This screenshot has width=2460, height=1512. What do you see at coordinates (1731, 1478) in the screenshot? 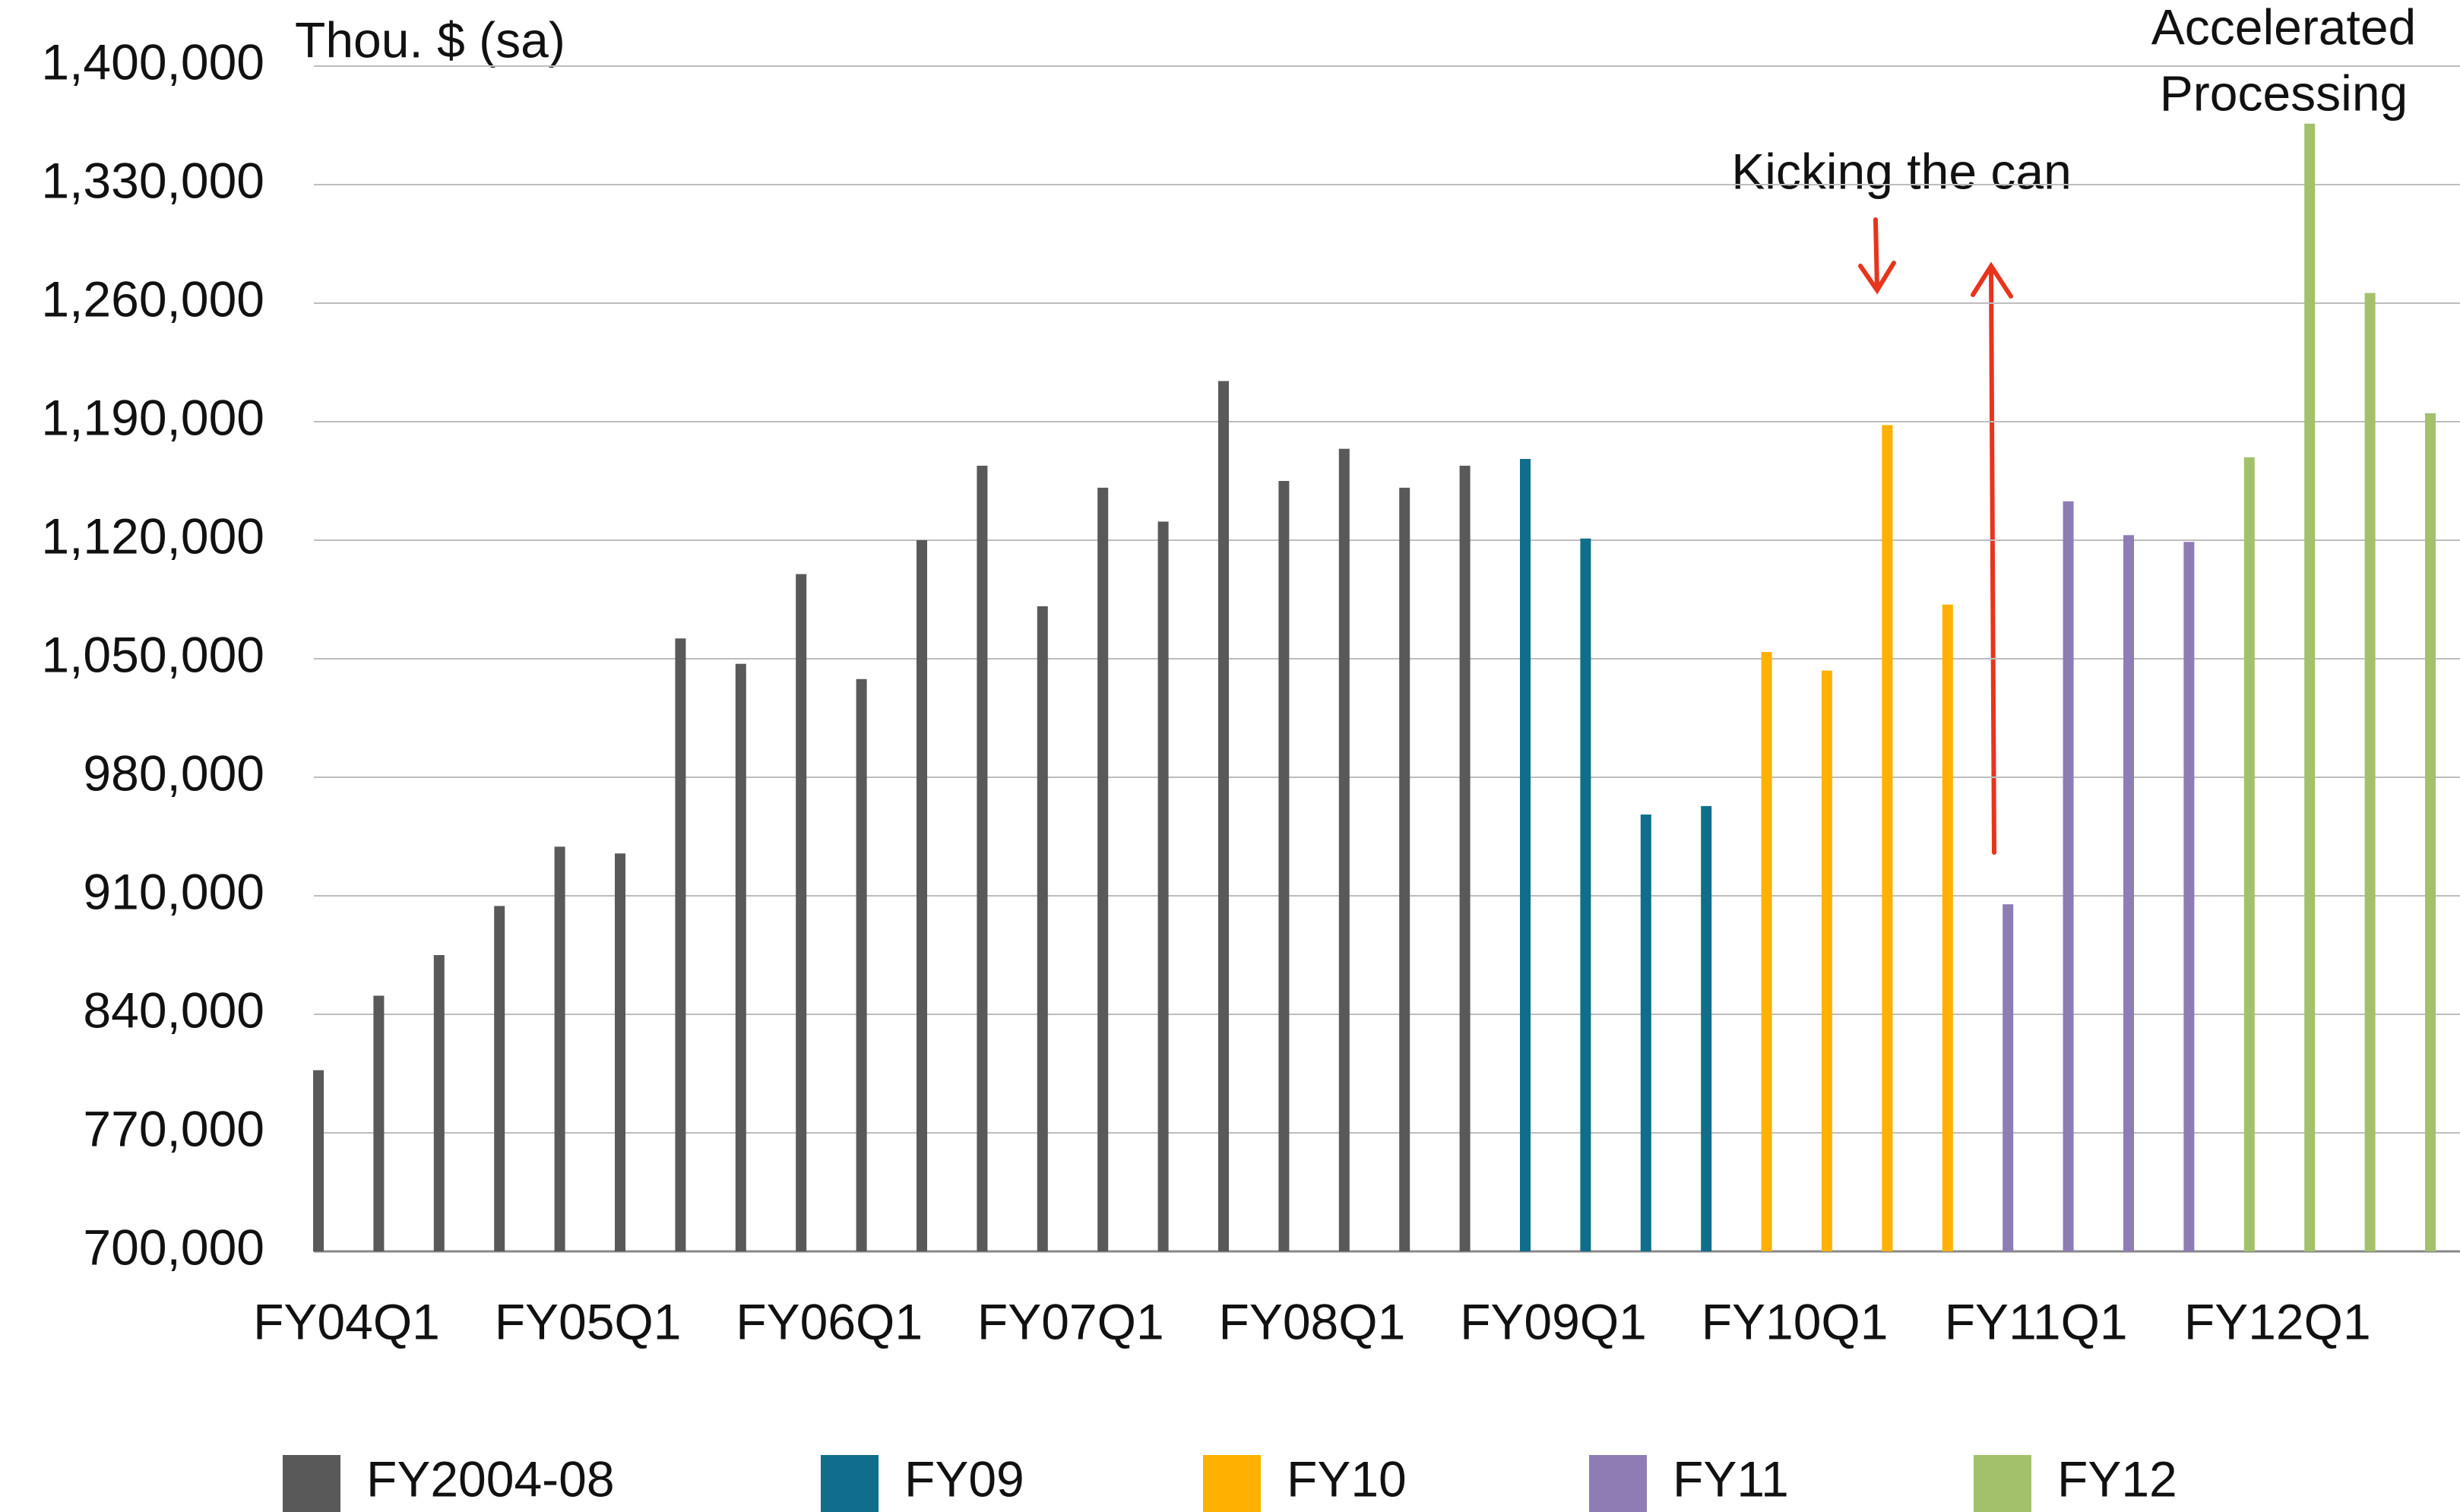
I see `legend-label: FY11` at bounding box center [1731, 1478].